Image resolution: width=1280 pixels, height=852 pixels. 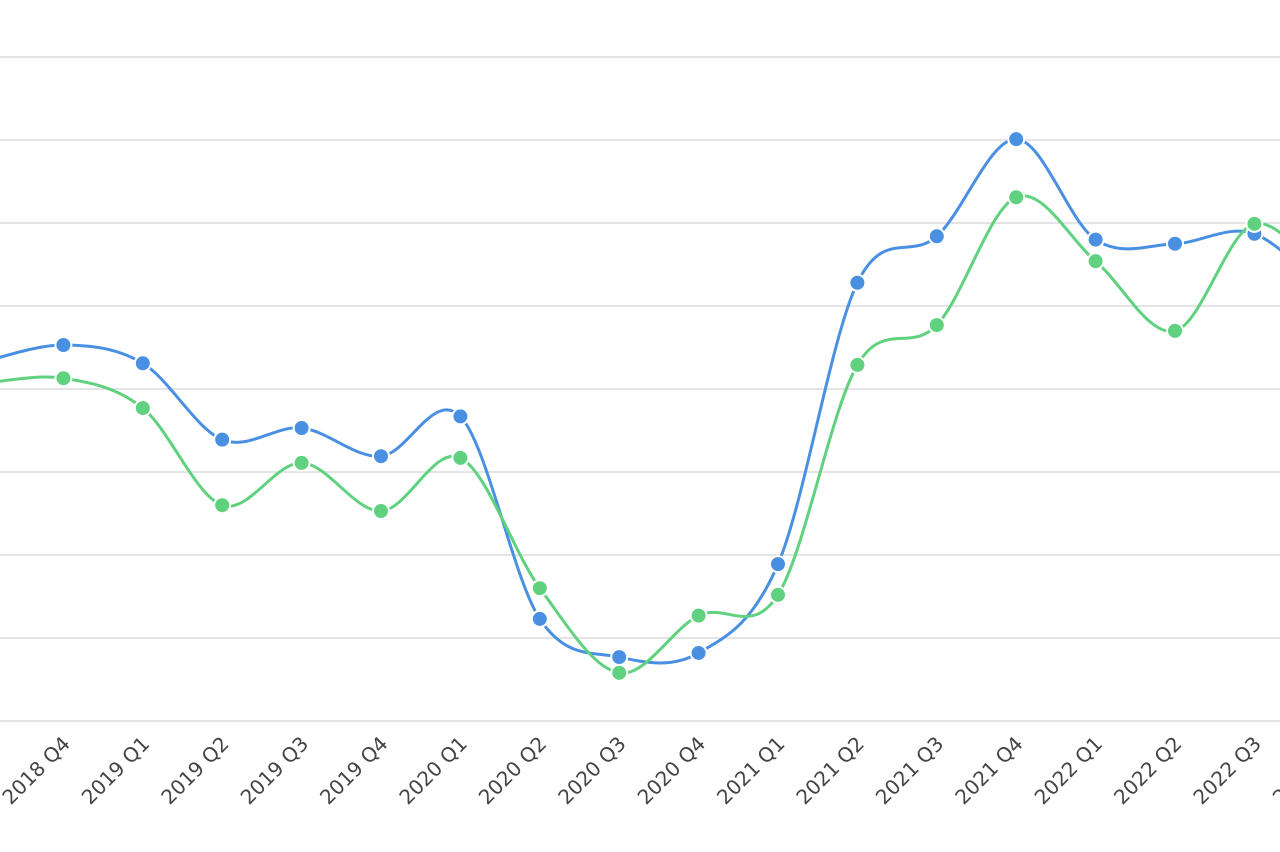 I want to click on x-tick-label: 2019 Q1, so click(x=116, y=771).